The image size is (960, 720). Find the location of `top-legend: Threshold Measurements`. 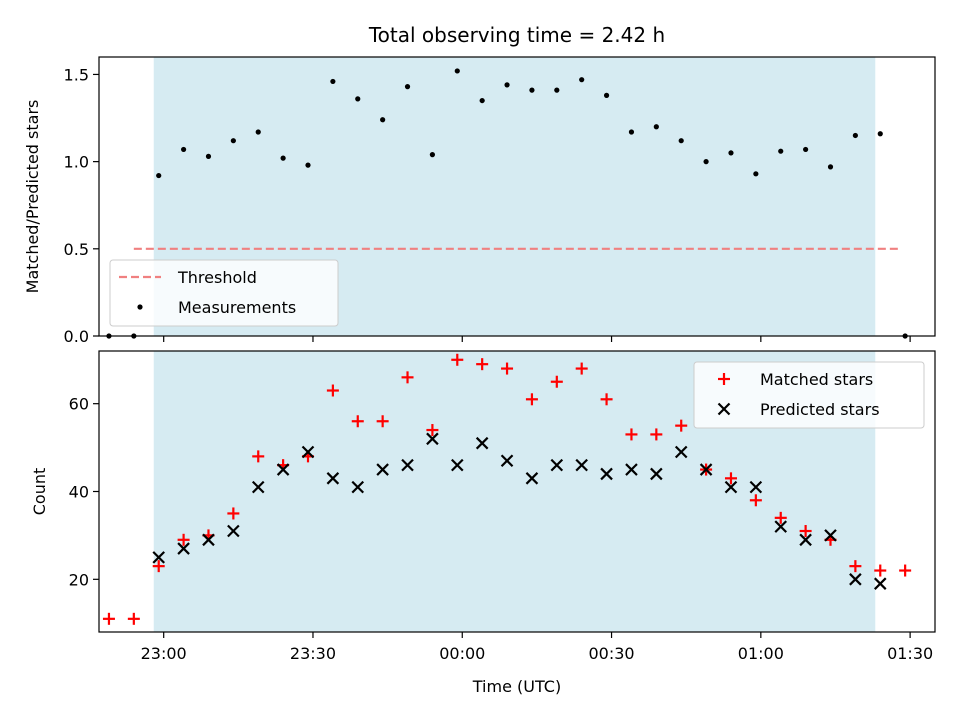

top-legend: Threshold Measurements is located at coordinates (224, 293).